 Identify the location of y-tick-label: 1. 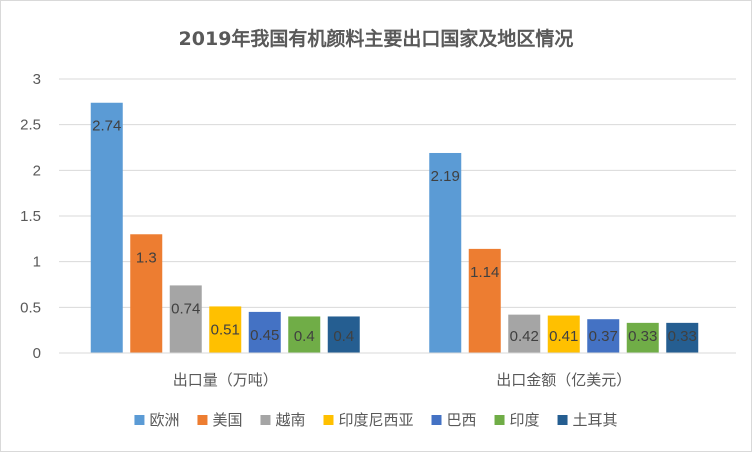
(37, 262).